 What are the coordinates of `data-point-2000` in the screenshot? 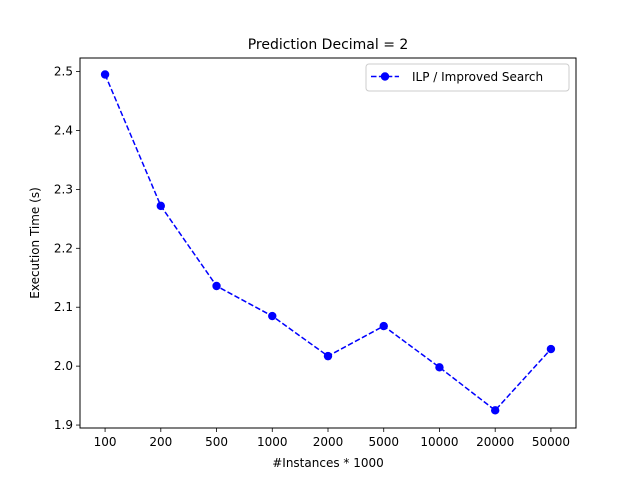 It's located at (328, 356).